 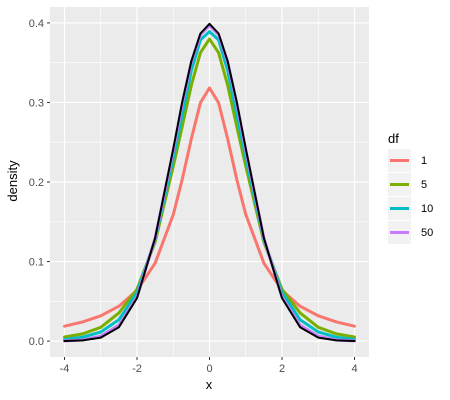 What do you see at coordinates (137, 369) in the screenshot?
I see `x-tick-label: -2` at bounding box center [137, 369].